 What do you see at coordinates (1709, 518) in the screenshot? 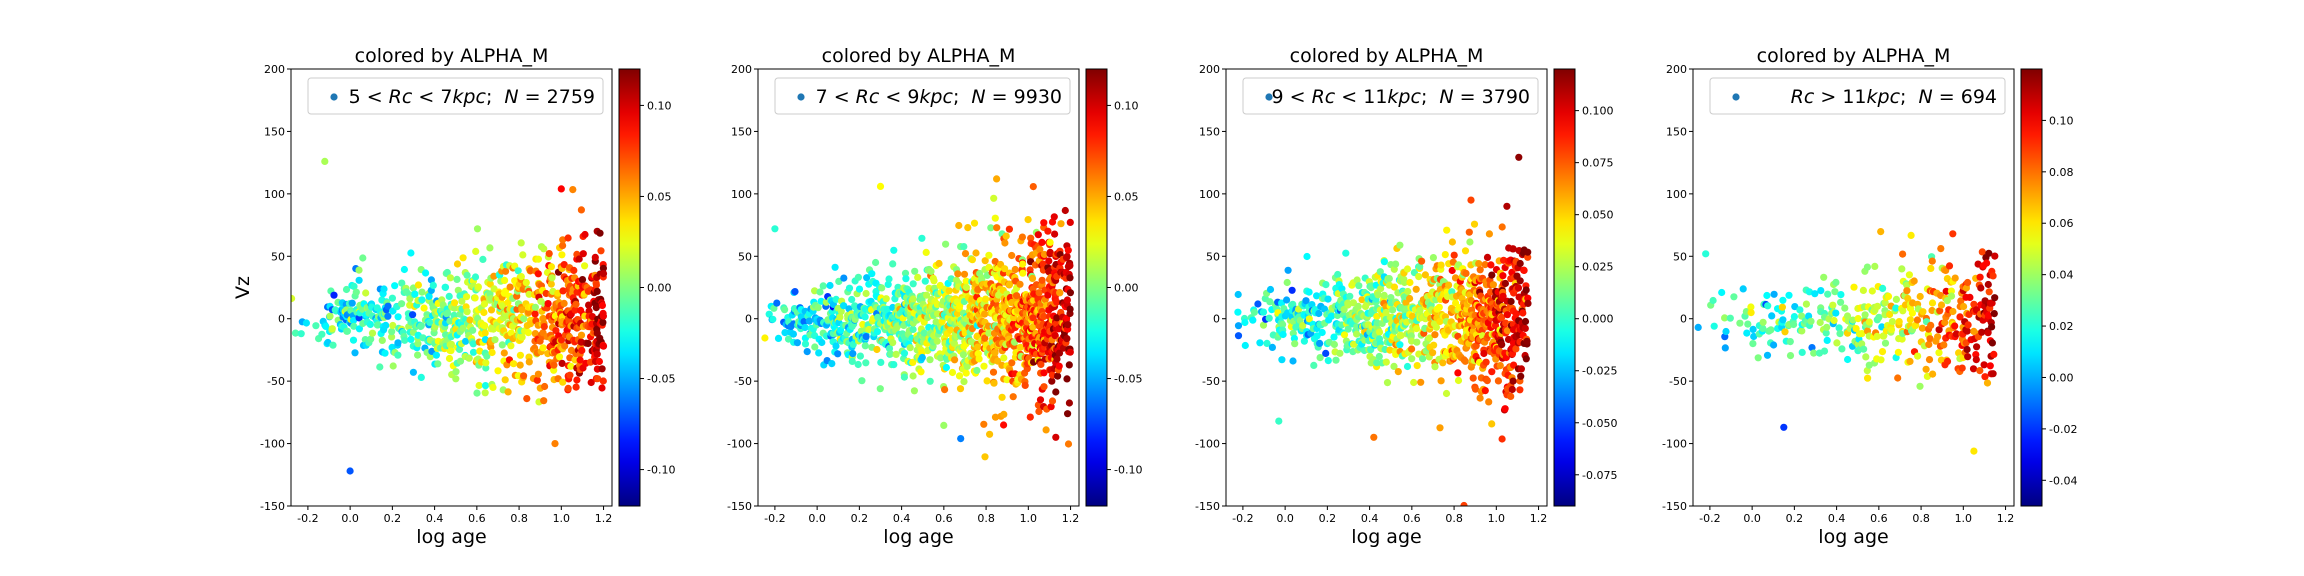
I see `x-tick-label: -0.2` at bounding box center [1709, 518].